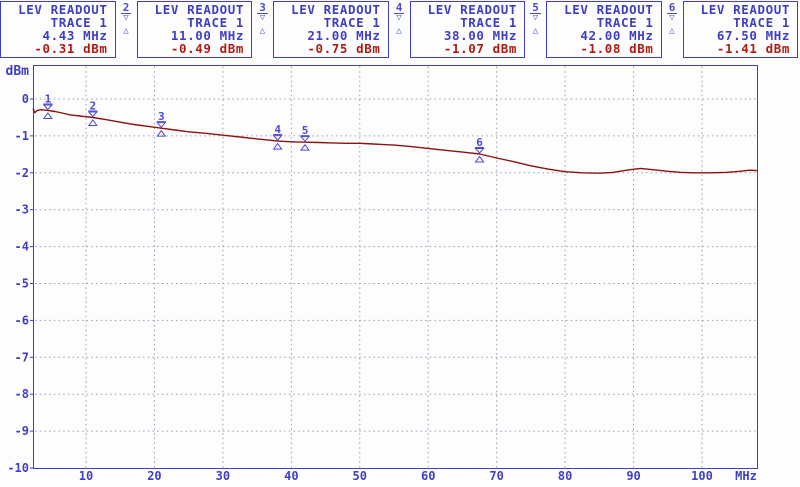  Describe the element at coordinates (702, 476) in the screenshot. I see `x-tick-label: 100` at that location.